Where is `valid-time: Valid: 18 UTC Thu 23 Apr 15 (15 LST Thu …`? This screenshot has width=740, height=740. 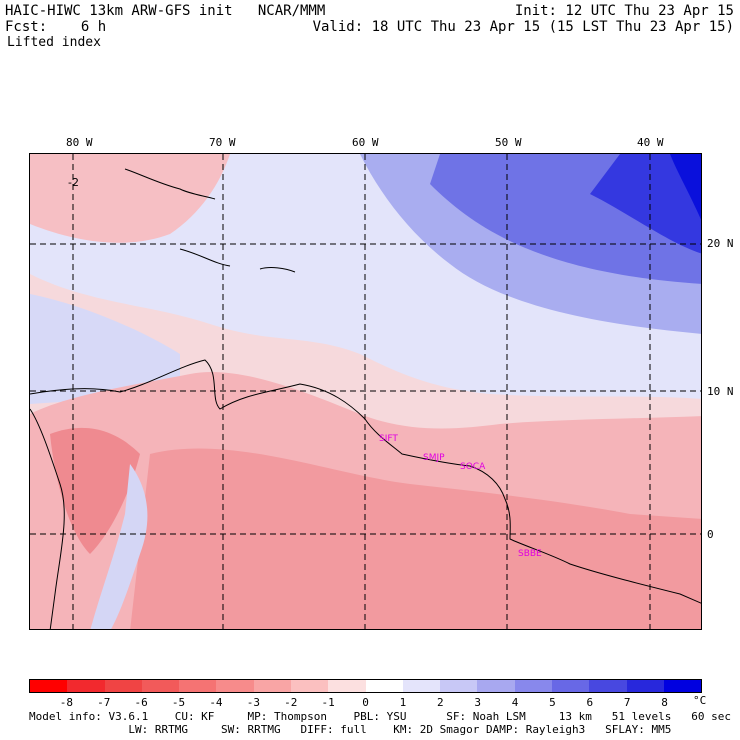
valid-time: Valid: 18 UTC Thu 23 Apr 15 (15 LST Thu … is located at coordinates (523, 27).